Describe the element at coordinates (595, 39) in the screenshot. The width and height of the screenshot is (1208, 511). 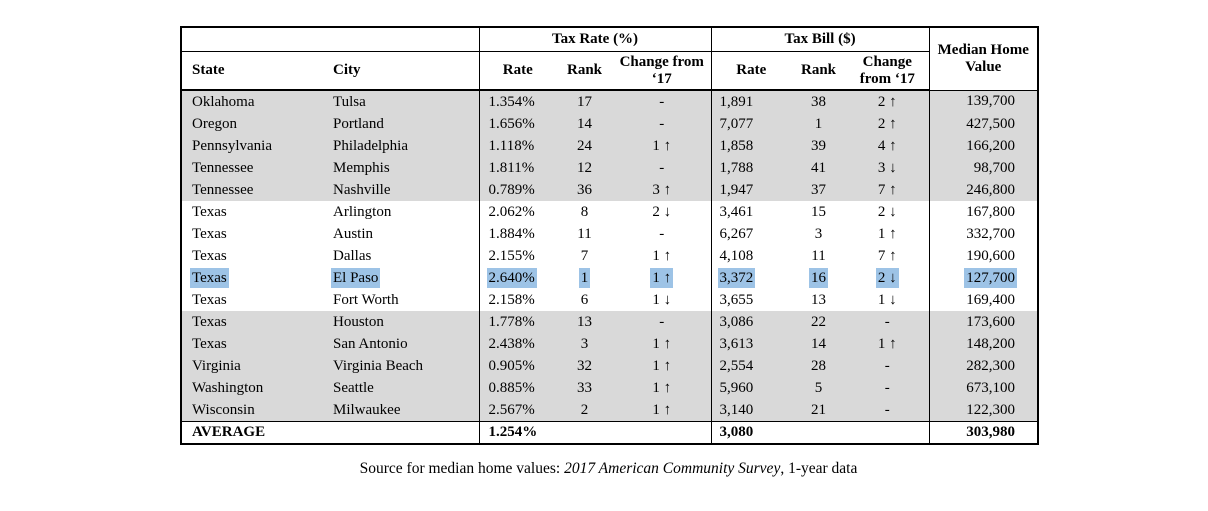
I see `tax-rate-group-header: Tax Rate (%)` at that location.